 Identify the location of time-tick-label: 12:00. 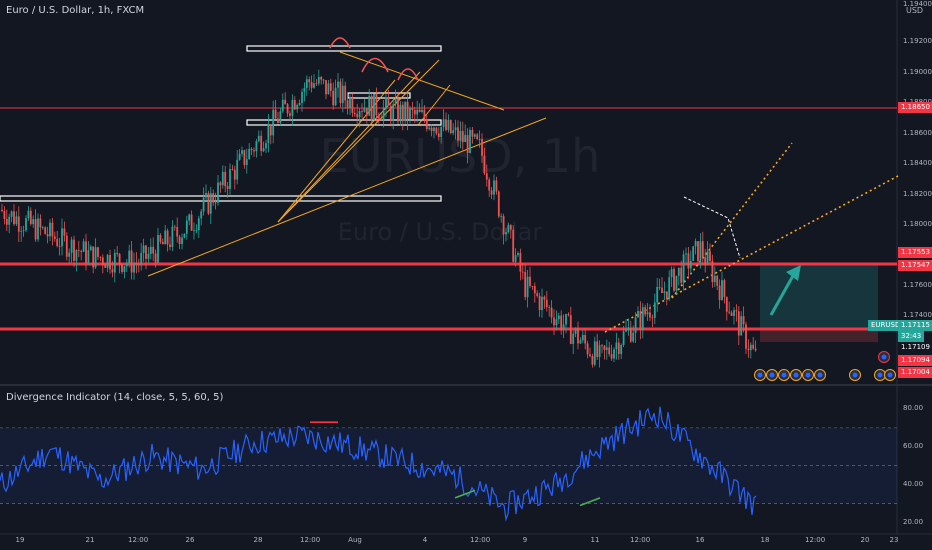
(815, 540).